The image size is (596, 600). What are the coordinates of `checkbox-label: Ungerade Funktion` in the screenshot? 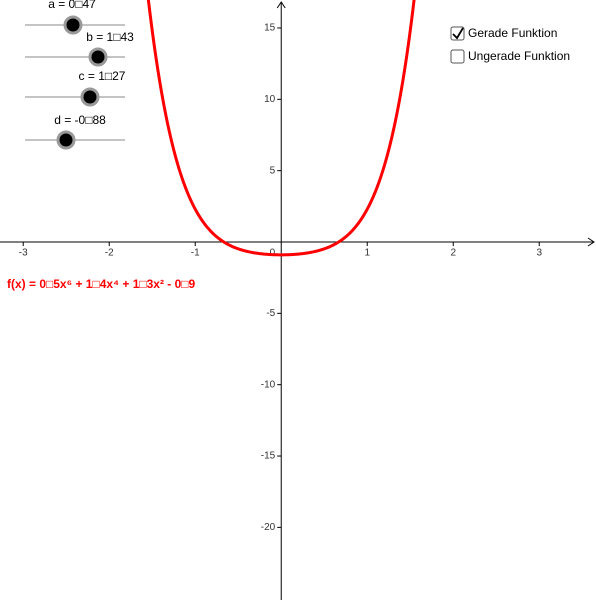 It's located at (519, 56).